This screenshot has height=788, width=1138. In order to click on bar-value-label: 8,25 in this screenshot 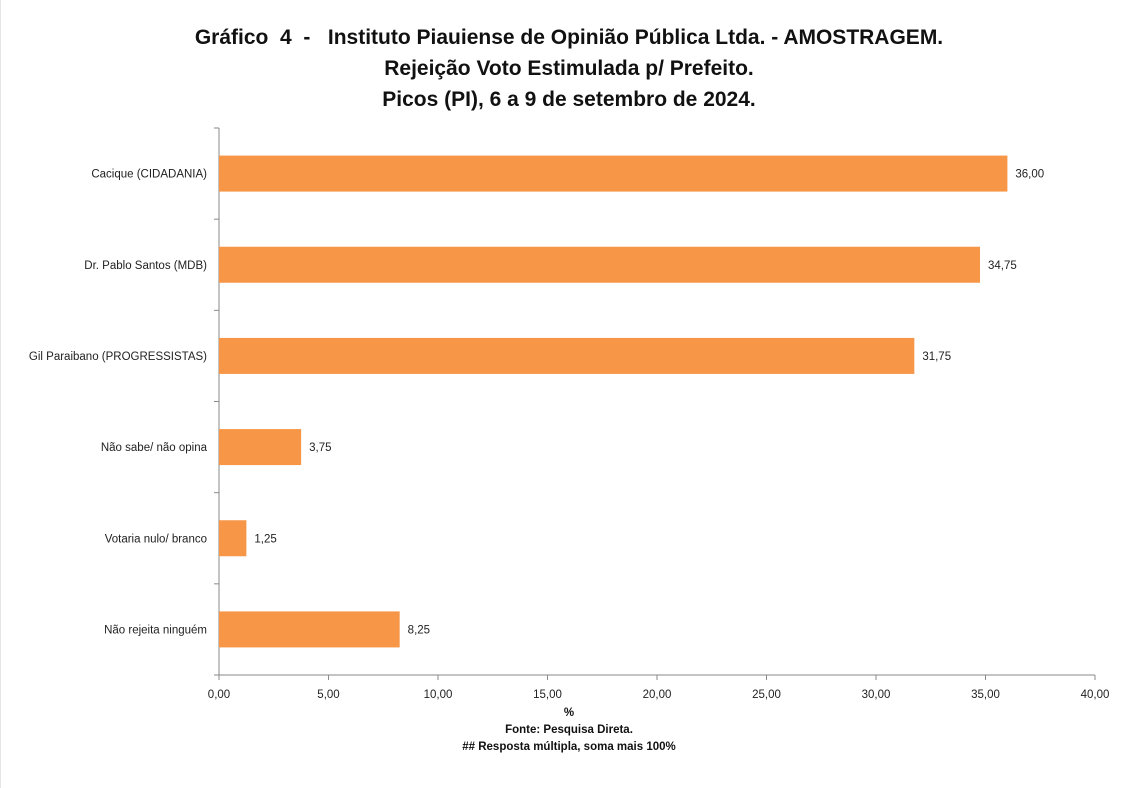, I will do `click(419, 630)`.